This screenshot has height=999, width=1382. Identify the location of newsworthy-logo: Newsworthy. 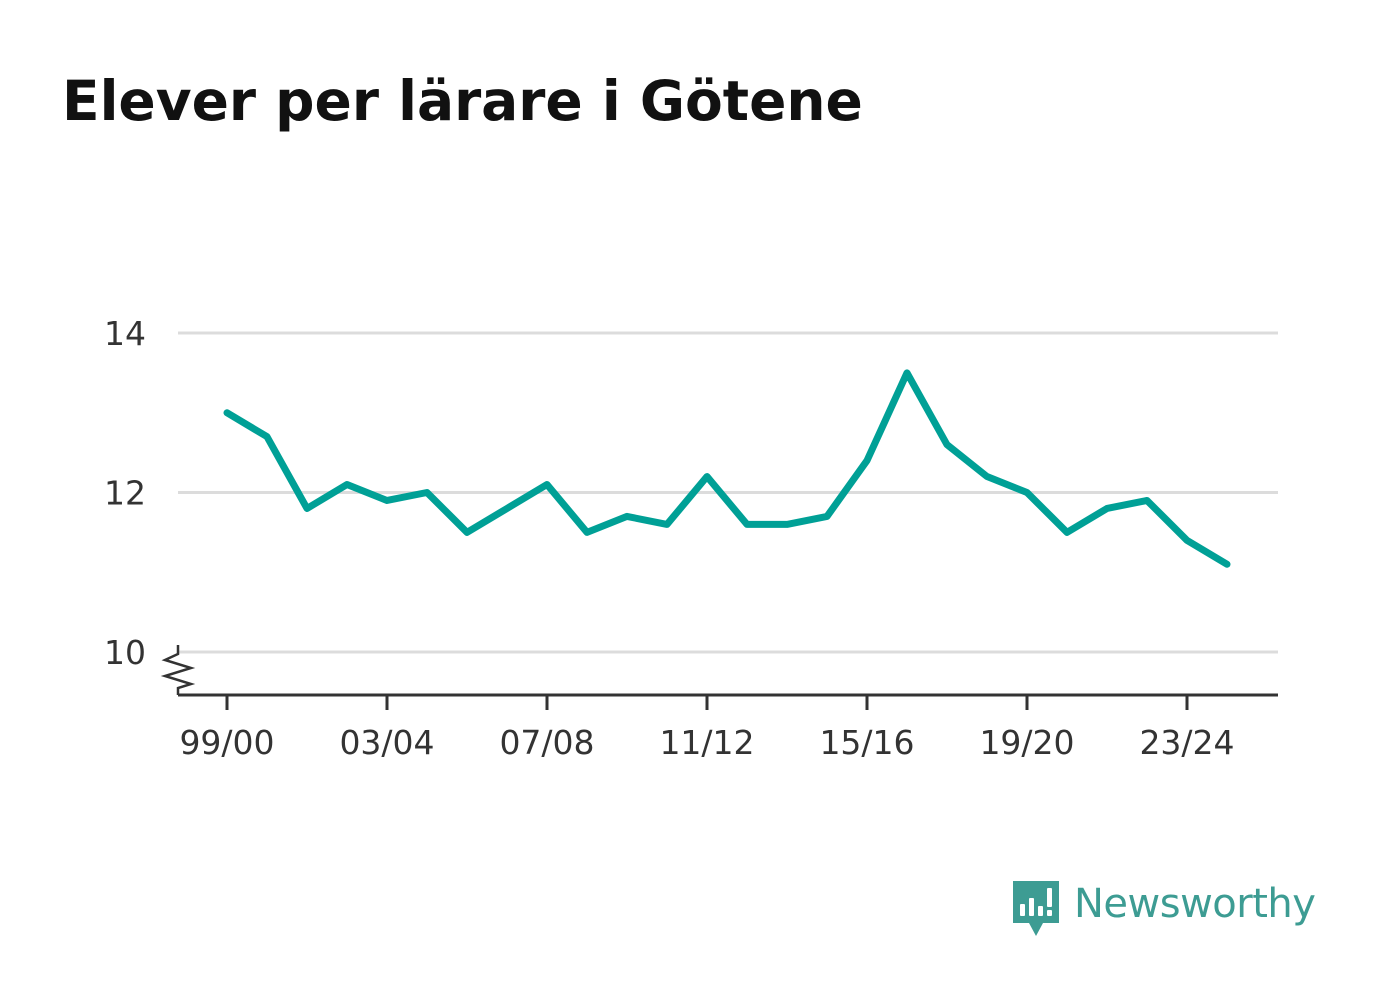
(1163, 909).